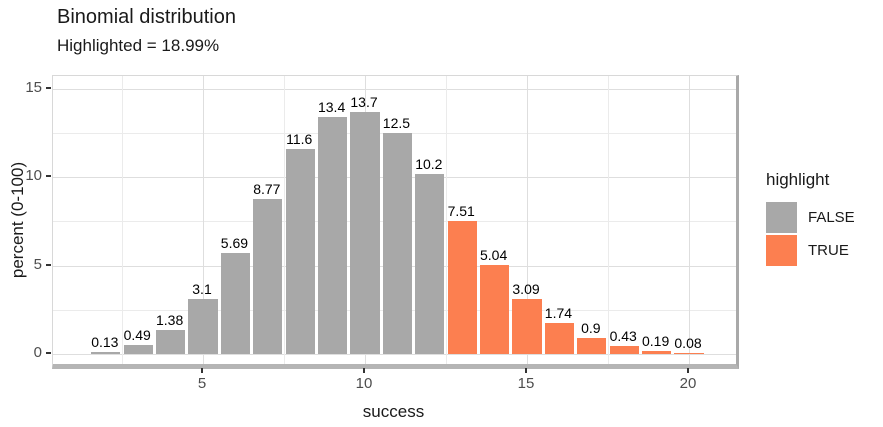  Describe the element at coordinates (781, 250) in the screenshot. I see `legend-swatch-true` at that location.